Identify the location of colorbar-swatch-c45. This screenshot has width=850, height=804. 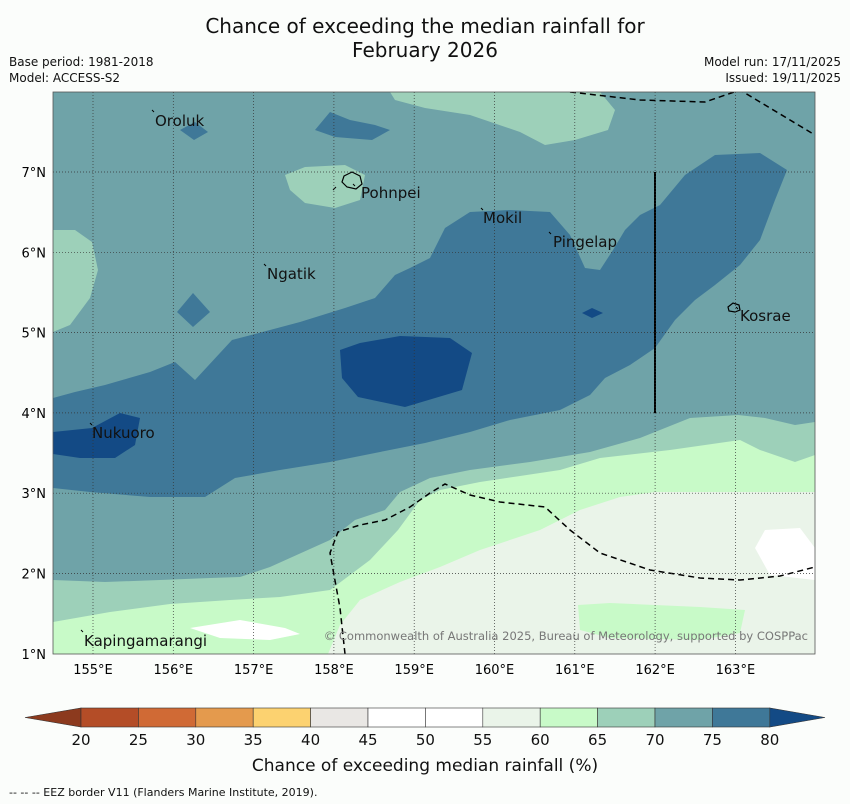
(396, 717).